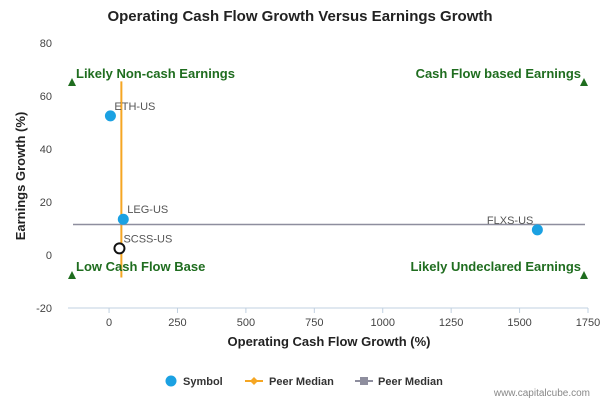 Image resolution: width=600 pixels, height=400 pixels. Describe the element at coordinates (541, 393) in the screenshot. I see `watermark: www.capitalcube.com` at that location.